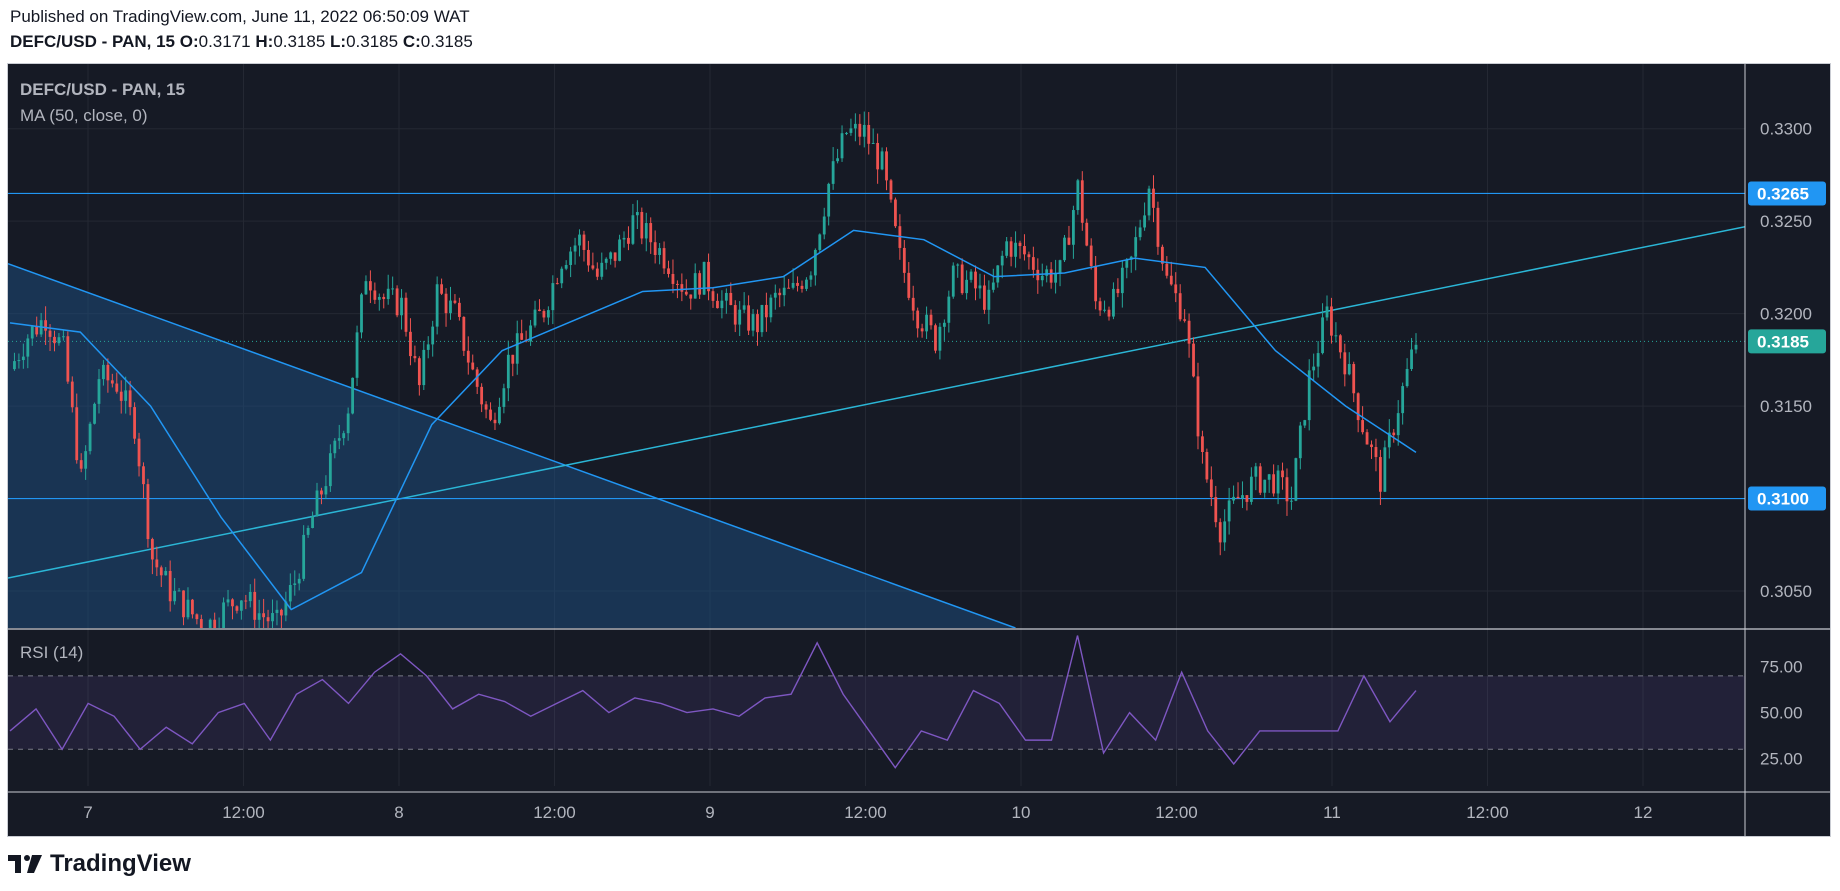  I want to click on legend-symbol: DEFC/USD - PAN, 15, so click(102, 89).